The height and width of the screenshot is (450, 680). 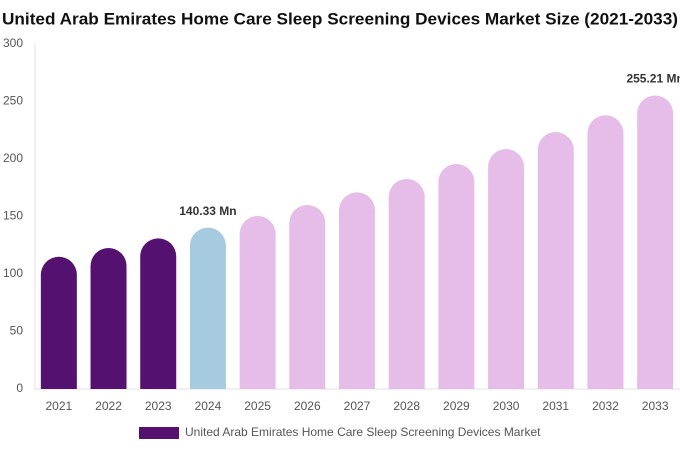 I want to click on x-tick-label: 2021, so click(x=58, y=406).